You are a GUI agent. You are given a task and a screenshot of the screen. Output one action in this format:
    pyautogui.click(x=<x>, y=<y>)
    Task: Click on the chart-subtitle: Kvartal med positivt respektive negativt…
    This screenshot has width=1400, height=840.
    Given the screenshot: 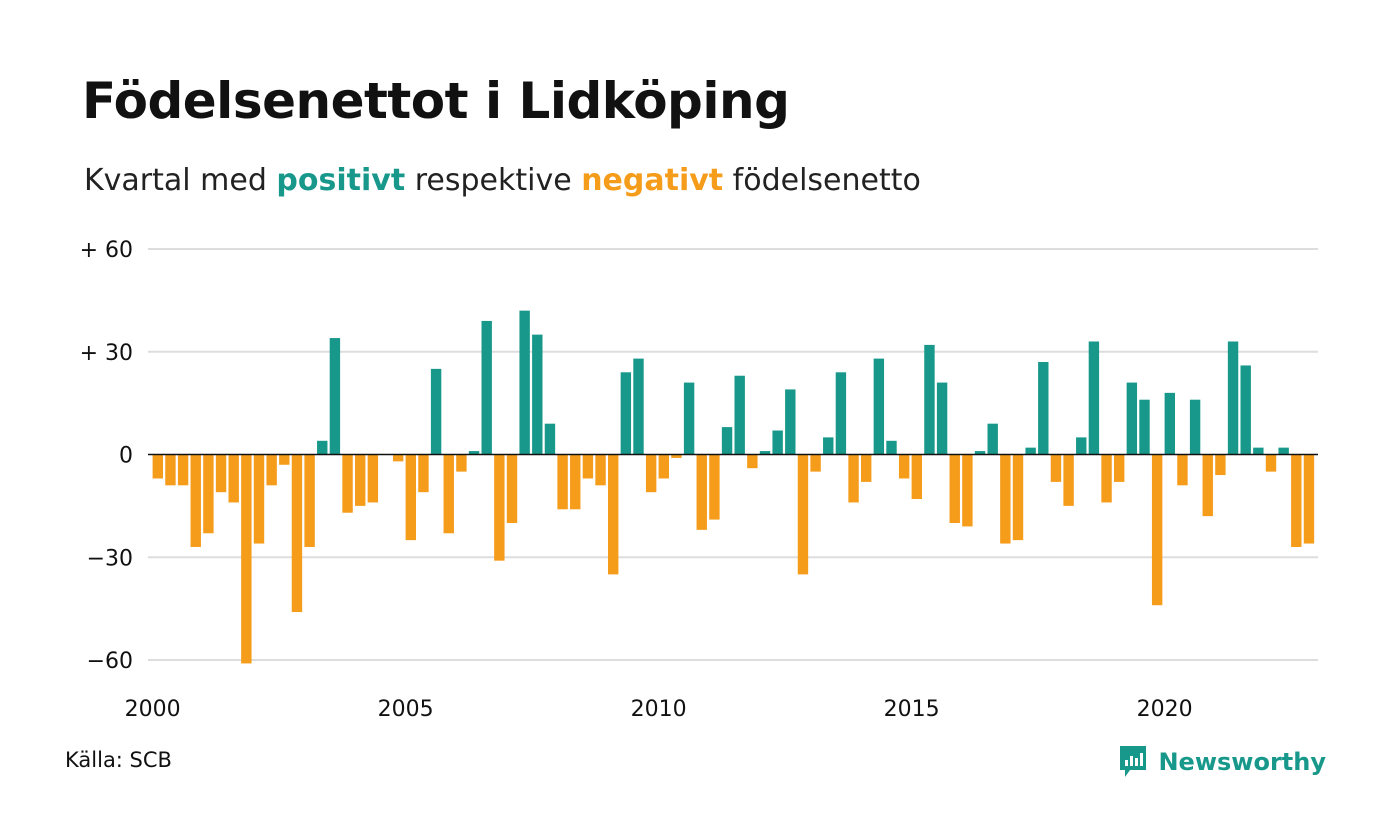 What is the action you would take?
    pyautogui.click(x=502, y=181)
    